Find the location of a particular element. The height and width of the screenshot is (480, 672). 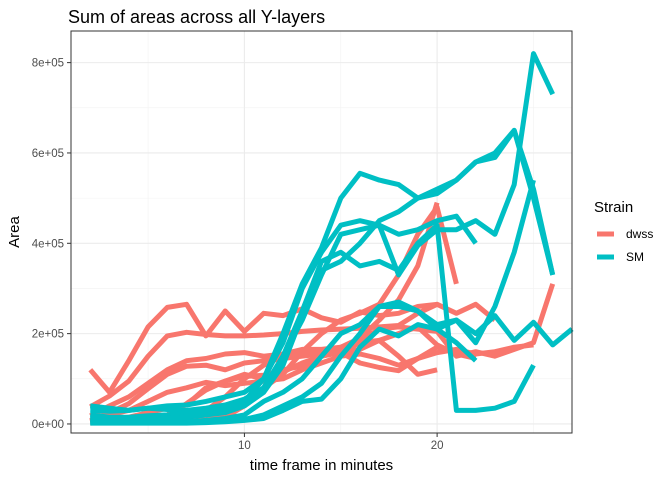

x-axis-title: time frame in minutes is located at coordinates (321, 465).